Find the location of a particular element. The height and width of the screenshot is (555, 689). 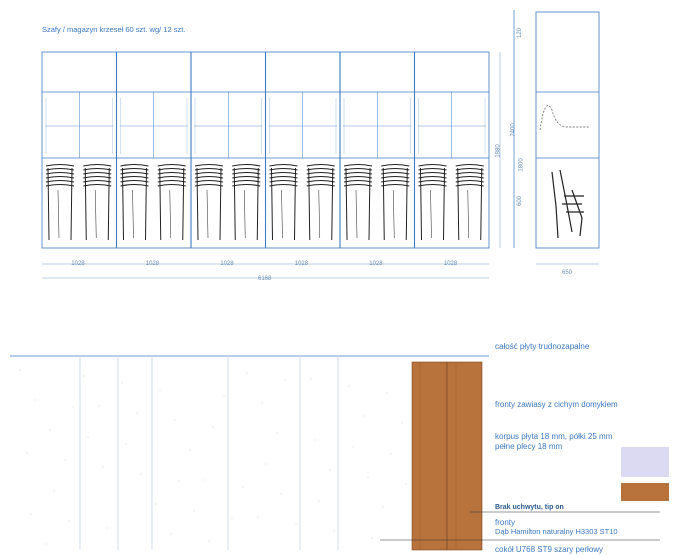

oak-swatch is located at coordinates (645, 492).